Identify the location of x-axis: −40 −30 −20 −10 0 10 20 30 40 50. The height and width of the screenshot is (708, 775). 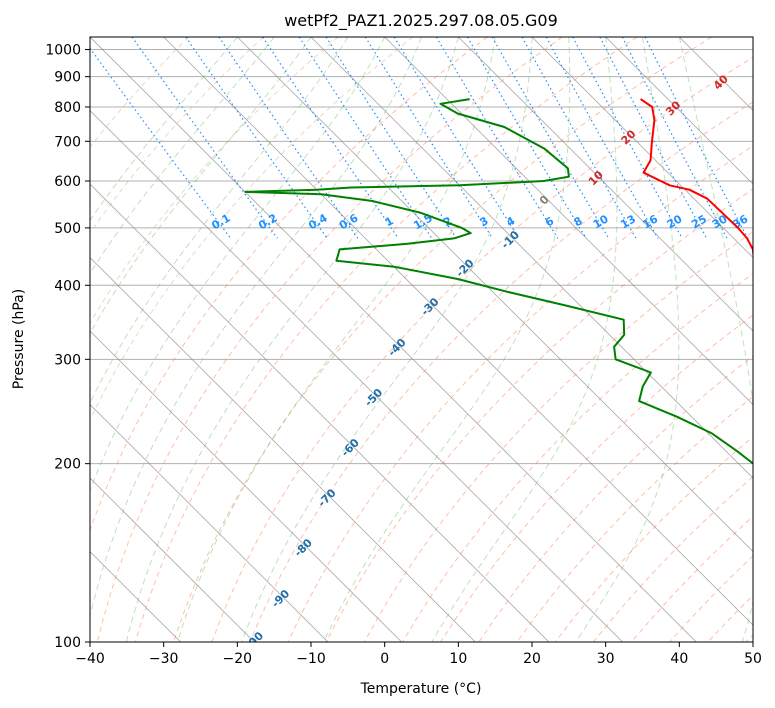
(418, 654).